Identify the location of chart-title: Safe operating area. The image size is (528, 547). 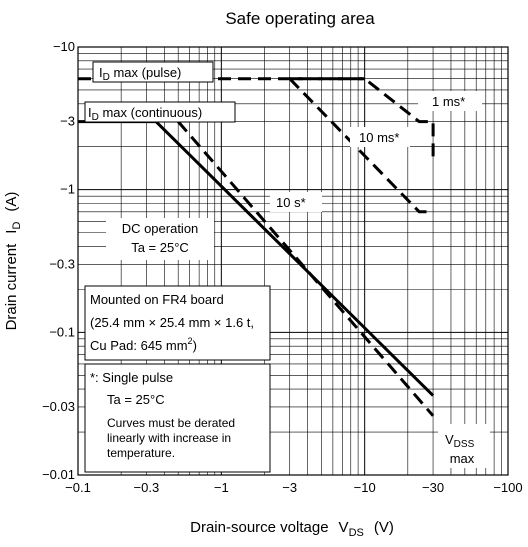
(300, 18).